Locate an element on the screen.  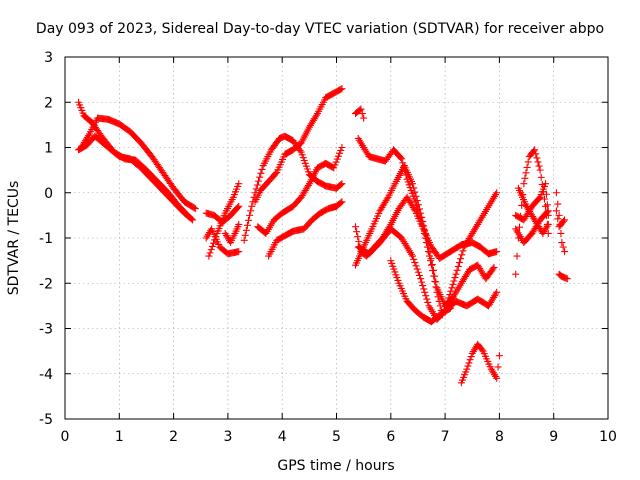
y-tick-label: -4 is located at coordinates (46, 375).